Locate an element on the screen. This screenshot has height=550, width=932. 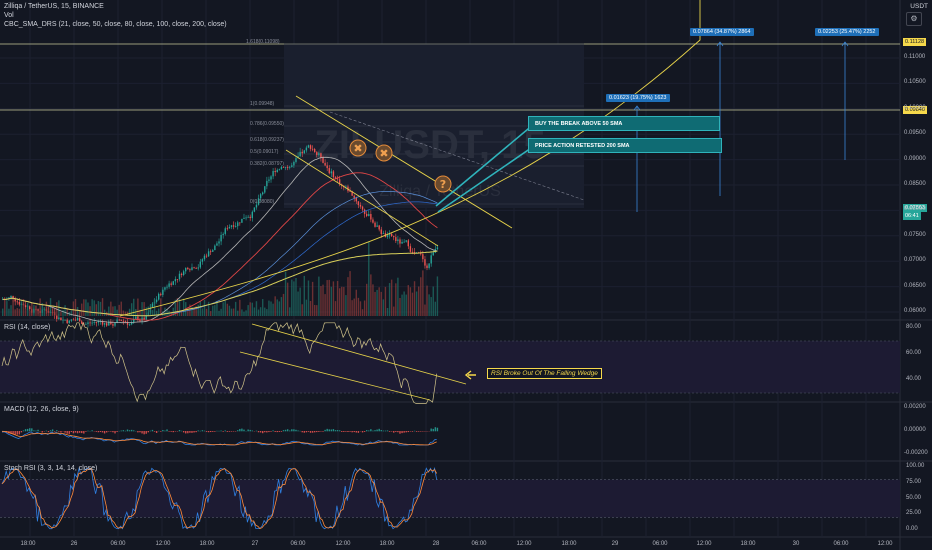
retest-annotation: PRICE ACTION RETESTED 200 SMA is located at coordinates (625, 145).